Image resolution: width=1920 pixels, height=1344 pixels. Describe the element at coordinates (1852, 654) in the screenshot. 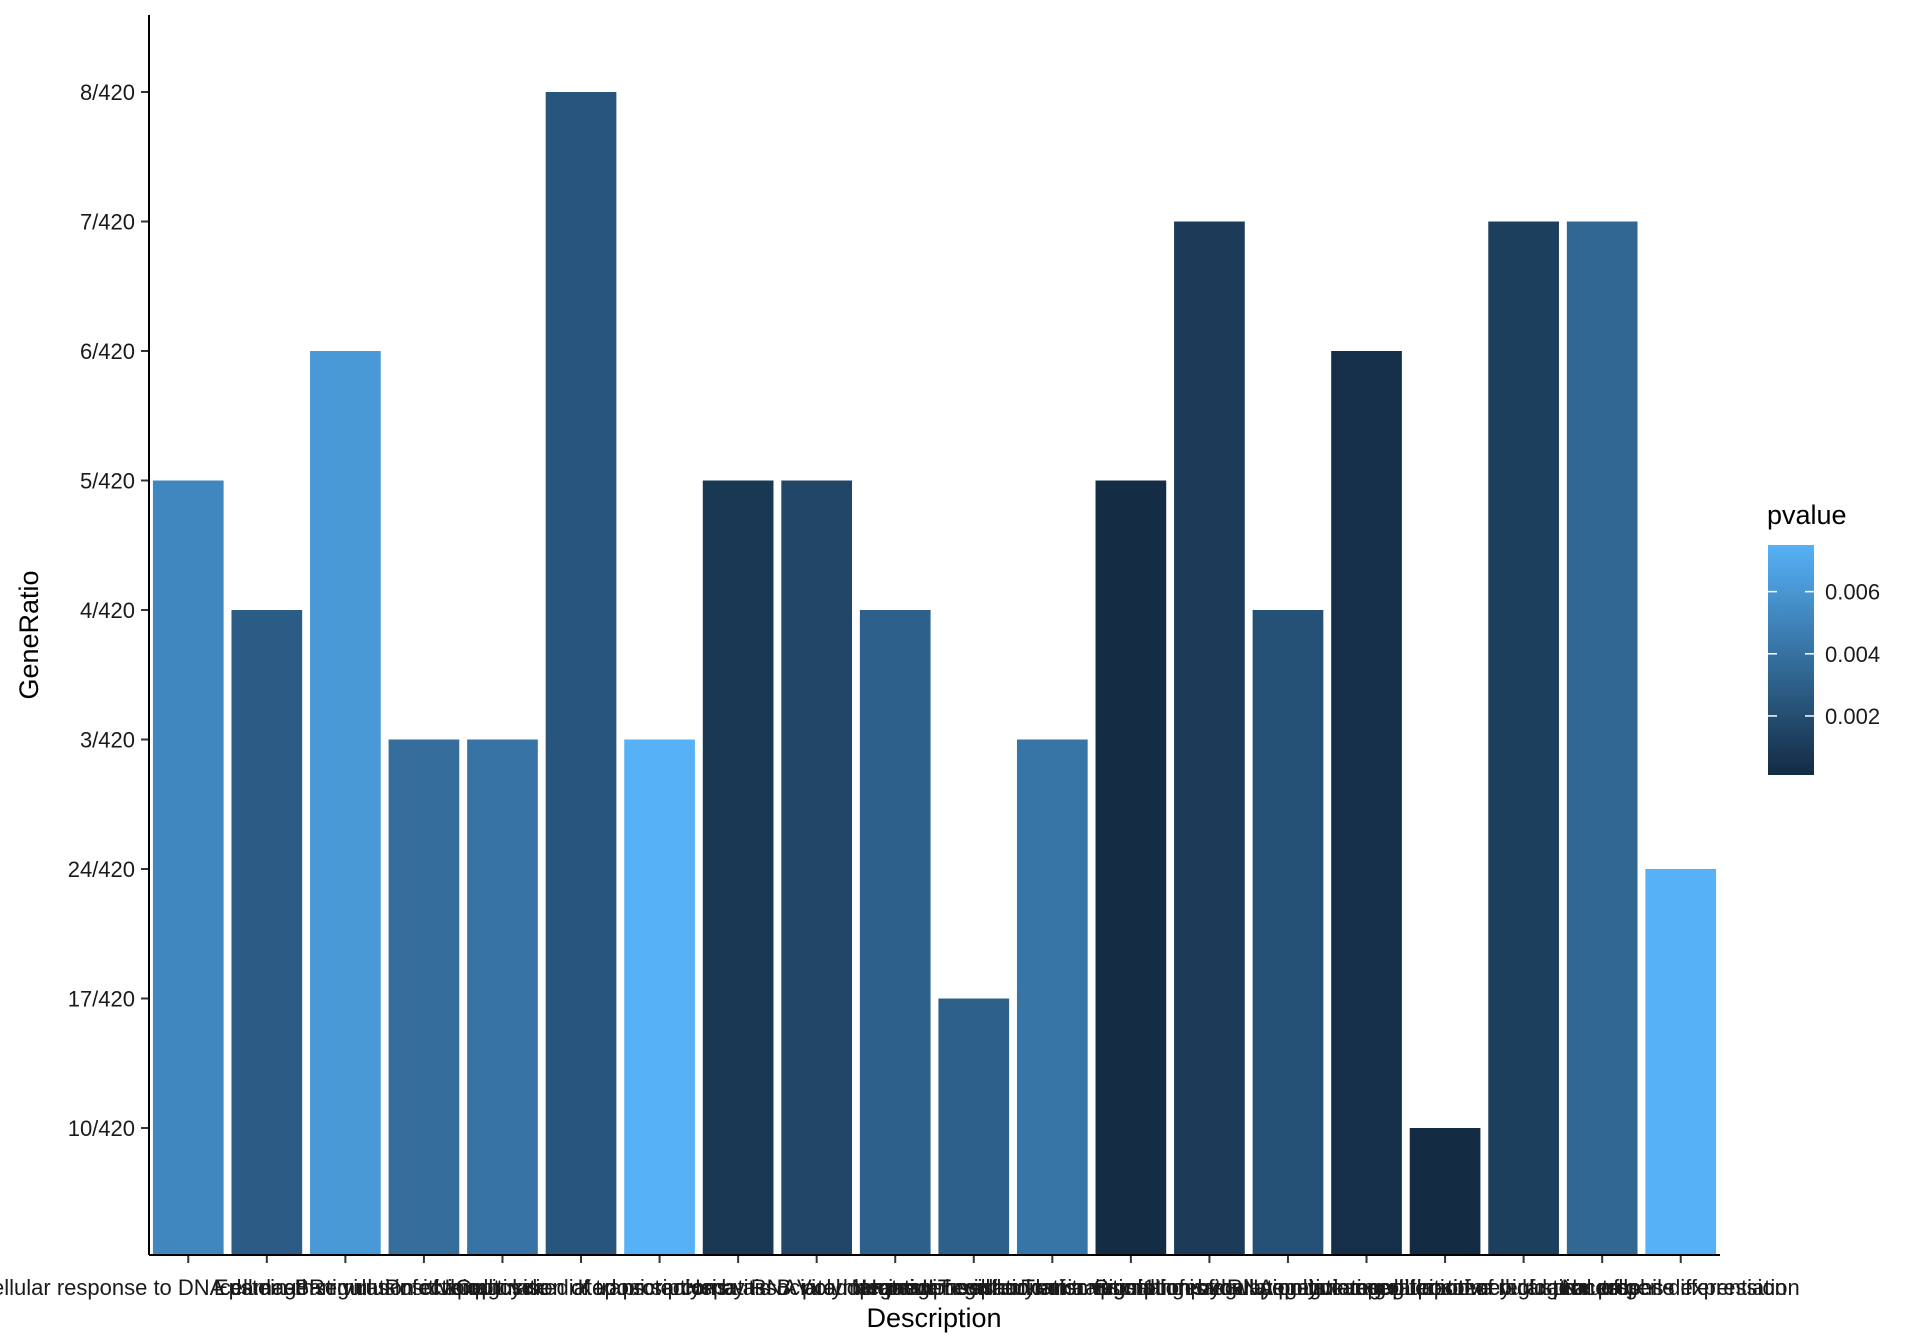

I see `legend-tick-label: 0.004` at that location.